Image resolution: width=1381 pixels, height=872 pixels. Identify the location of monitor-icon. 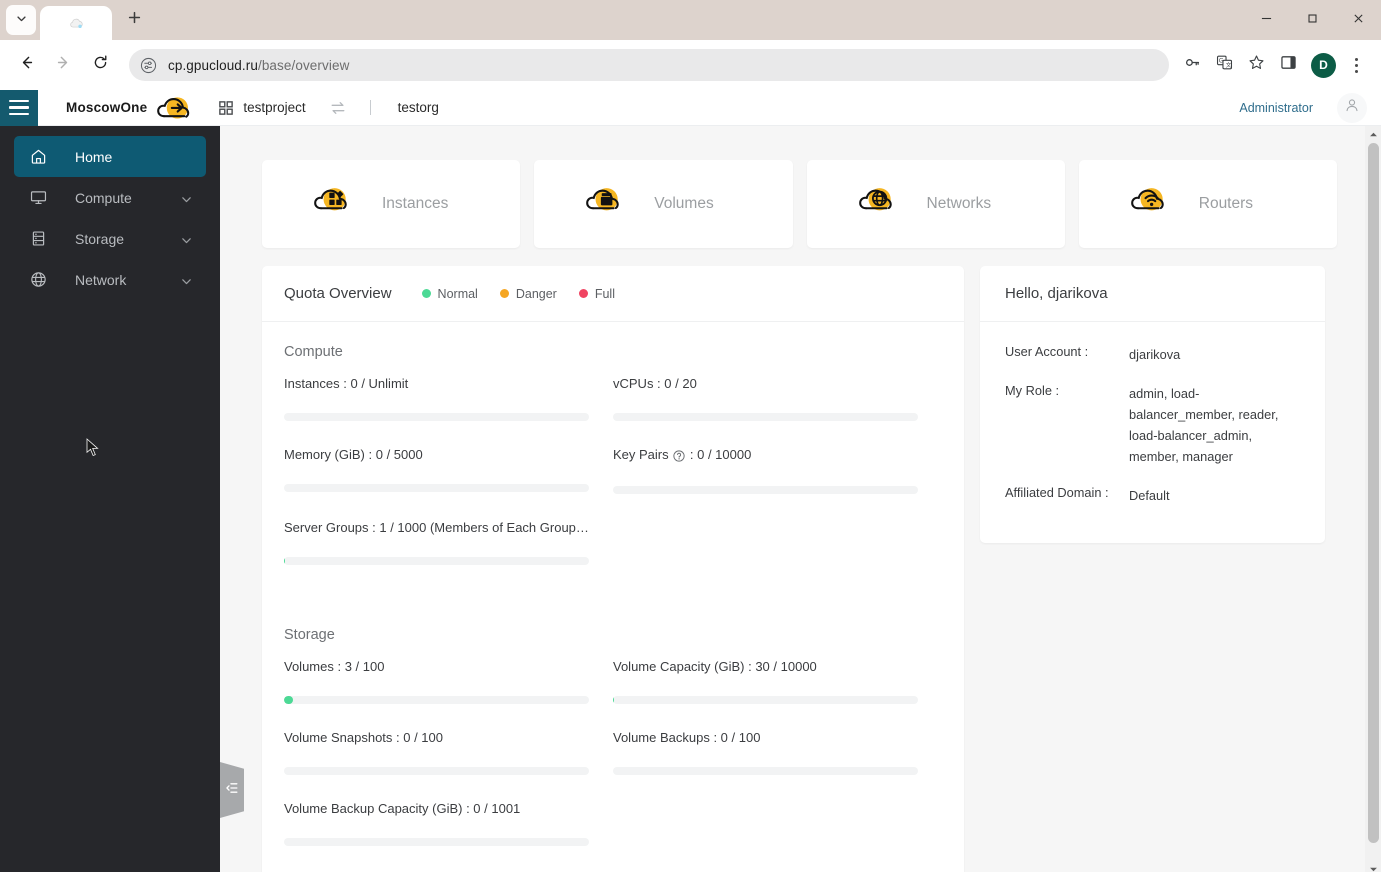
(38, 197).